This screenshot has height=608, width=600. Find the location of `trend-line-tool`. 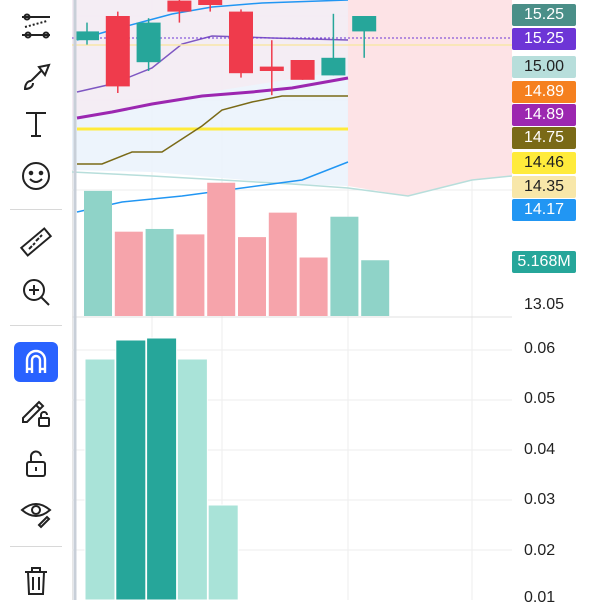

trend-line-tool is located at coordinates (36, 26).